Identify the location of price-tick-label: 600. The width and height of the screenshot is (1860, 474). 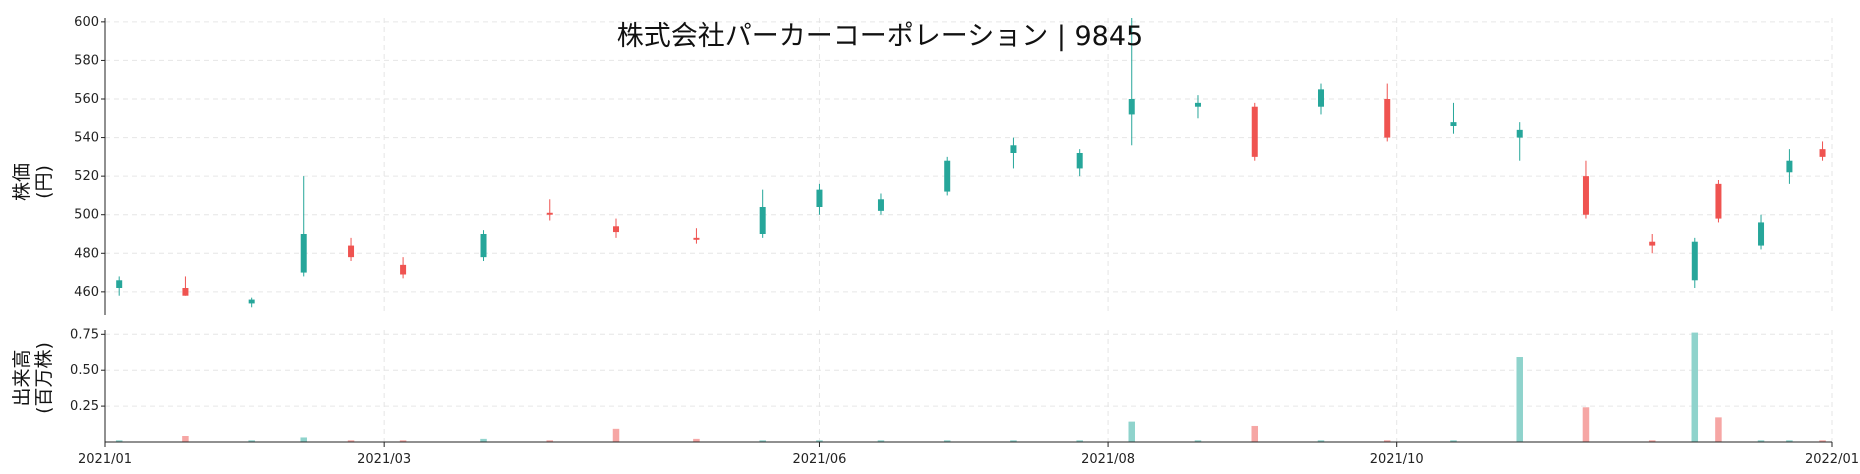
(86, 22).